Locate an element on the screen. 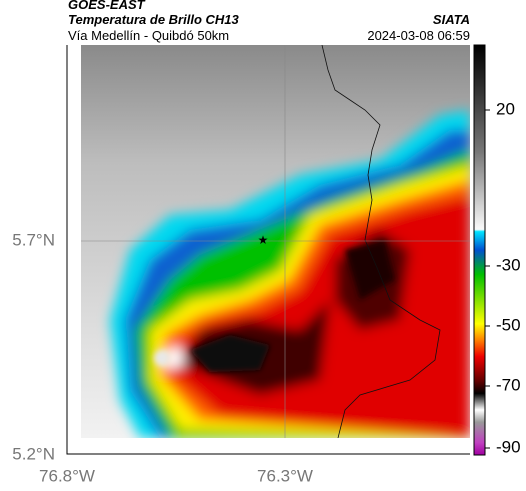  colorbar is located at coordinates (479, 250).